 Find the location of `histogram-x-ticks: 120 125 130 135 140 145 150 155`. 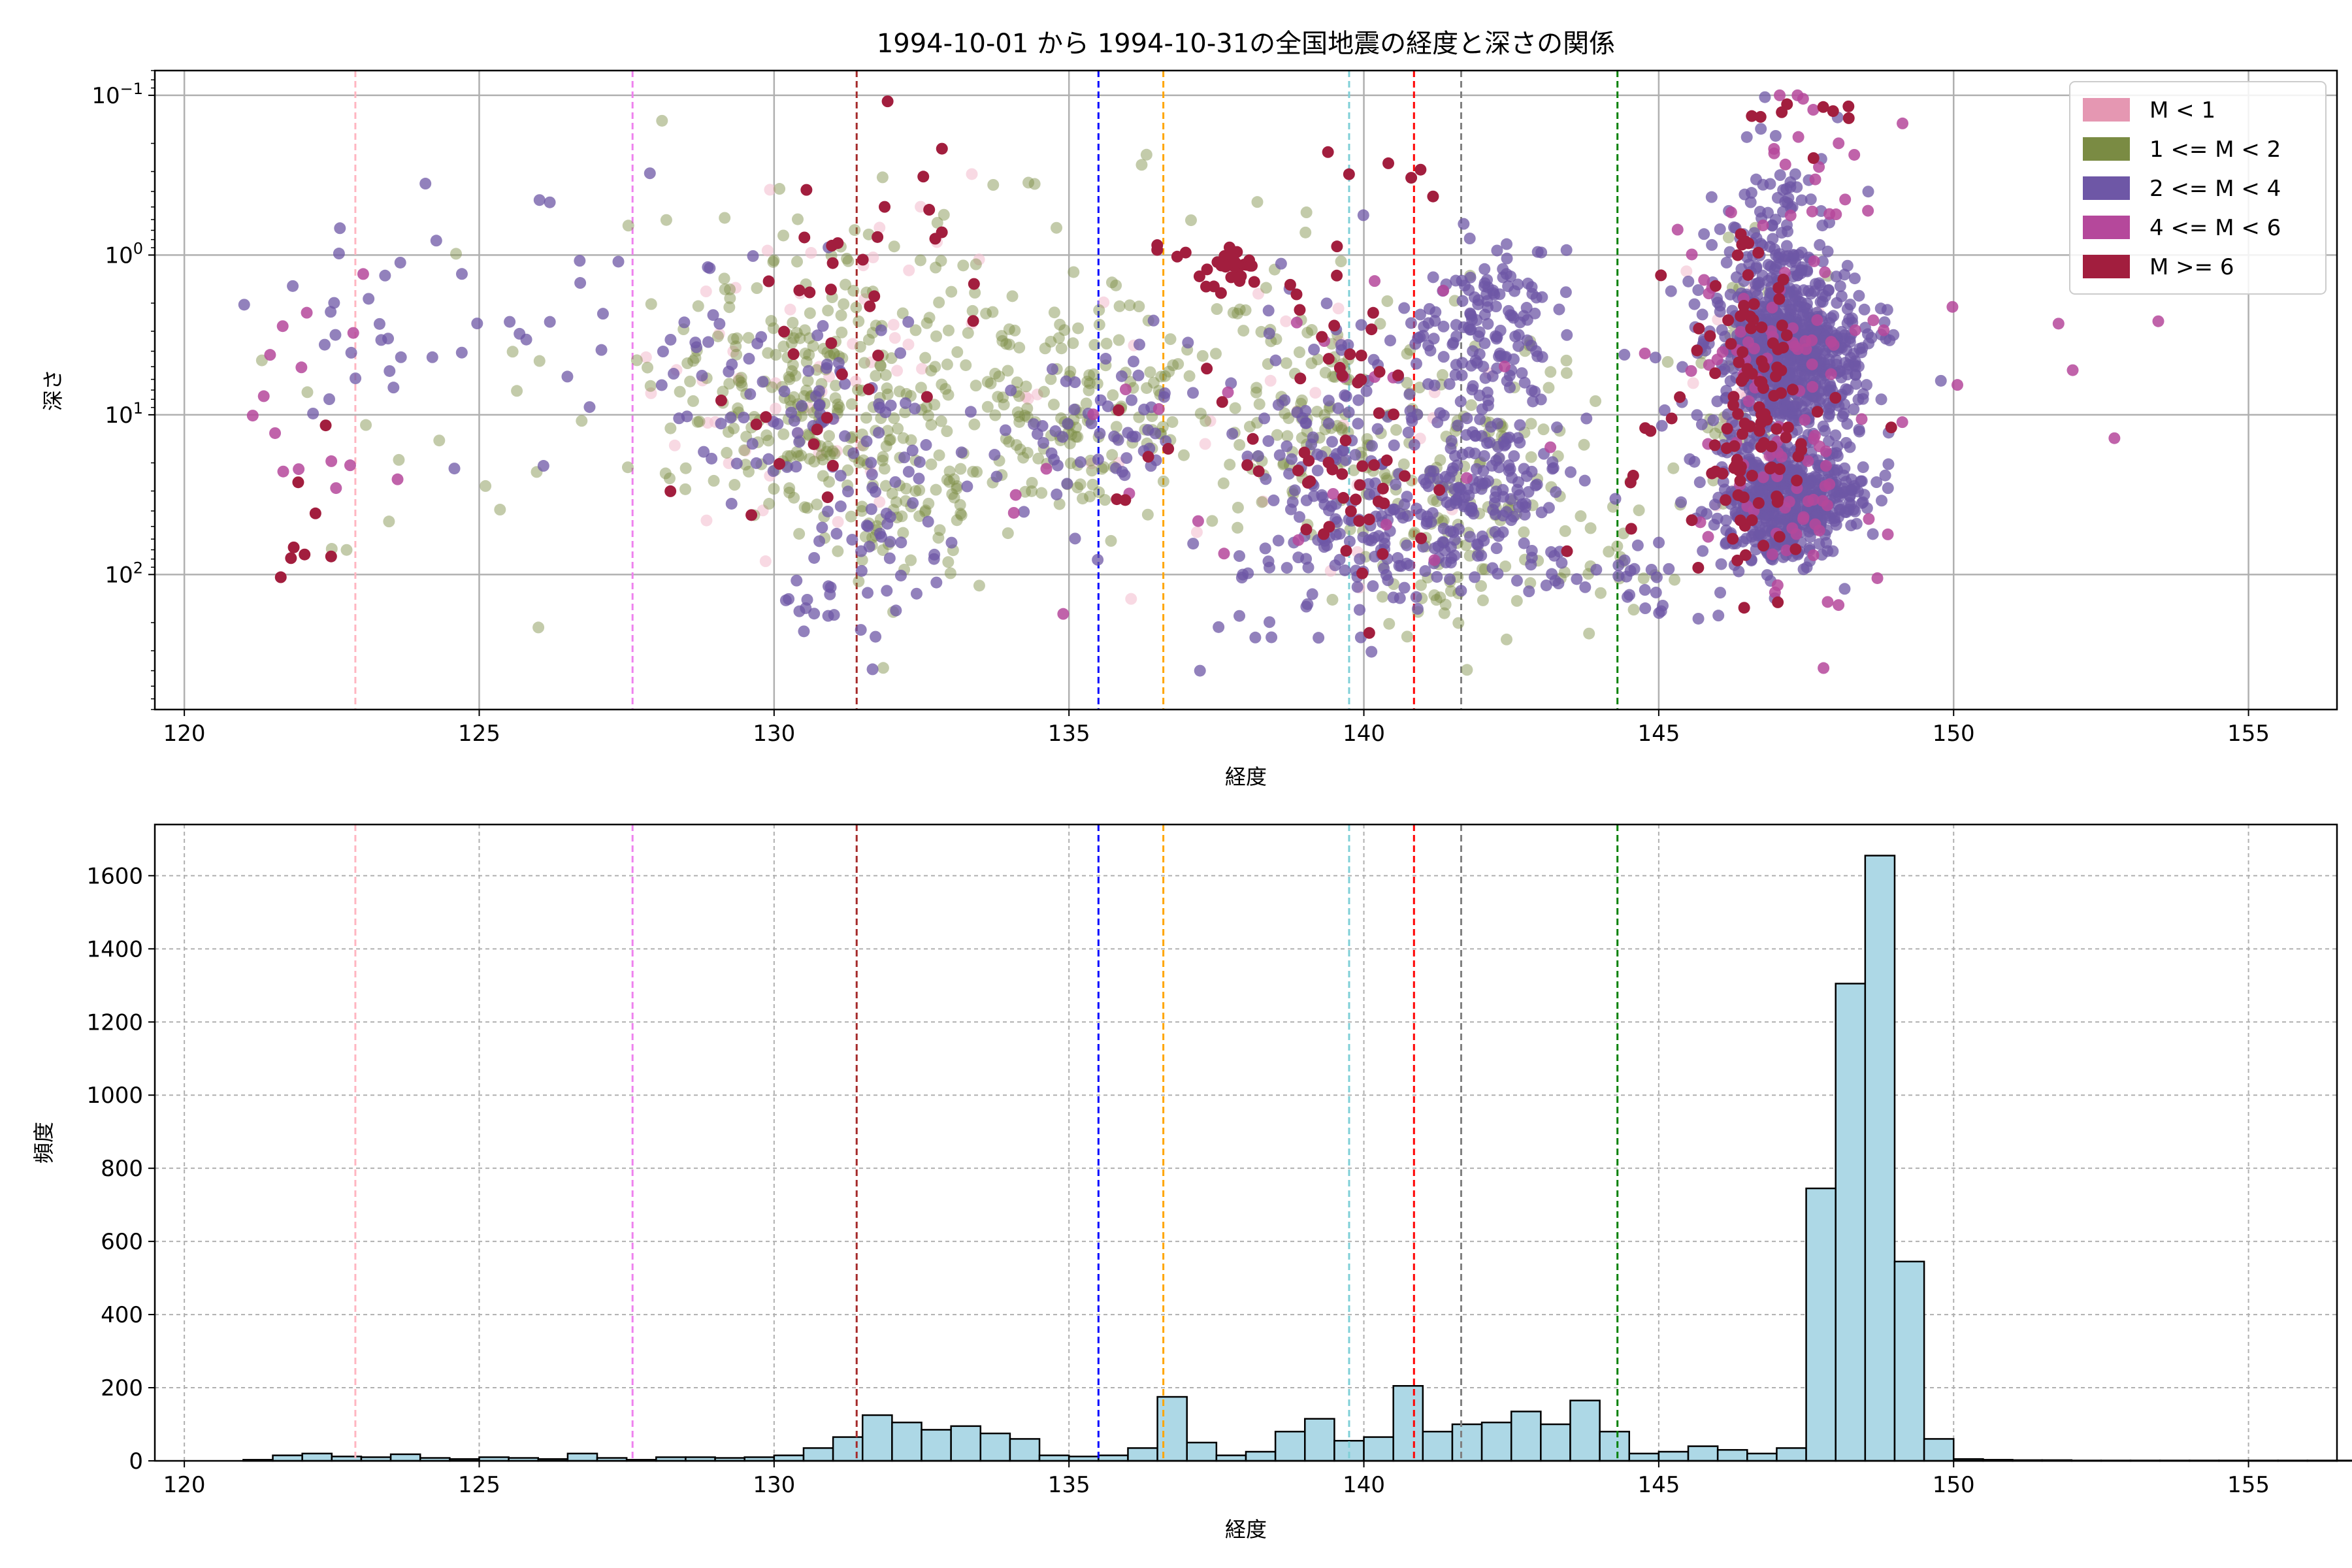

histogram-x-ticks: 120 125 130 135 140 145 150 155 is located at coordinates (1216, 1479).